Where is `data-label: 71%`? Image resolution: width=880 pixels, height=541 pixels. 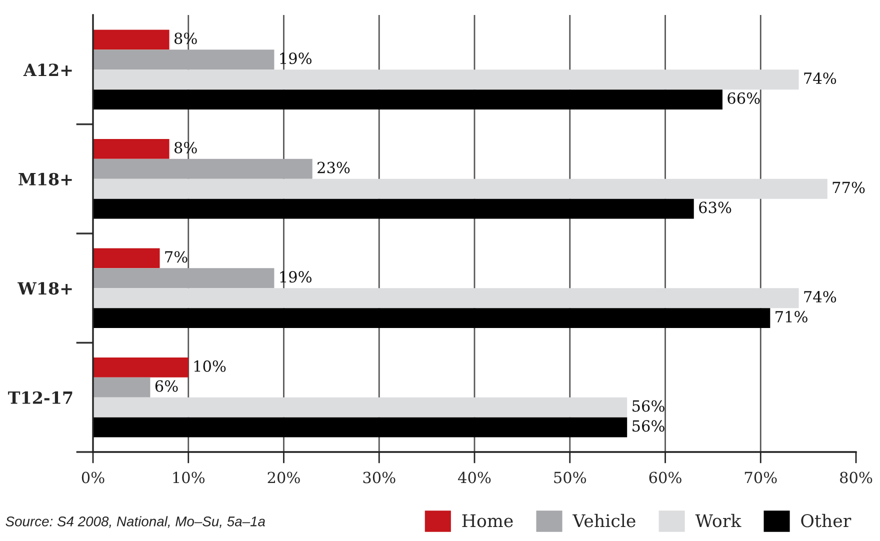
data-label: 71% is located at coordinates (792, 316).